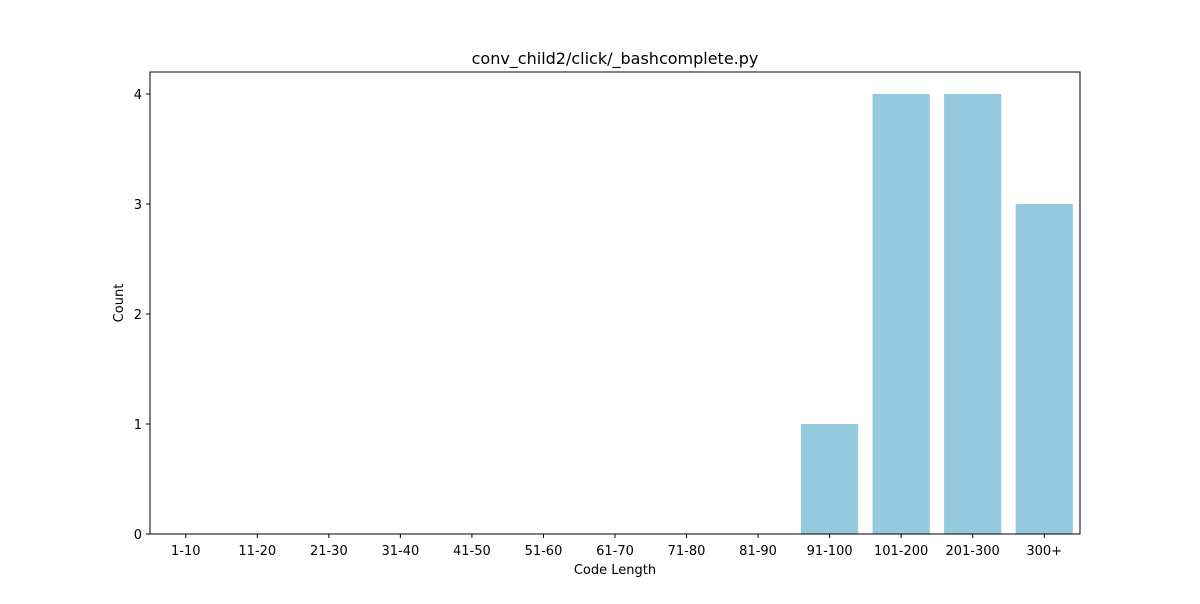 The height and width of the screenshot is (604, 1200). I want to click on x-tick-label: 201-300, so click(973, 551).